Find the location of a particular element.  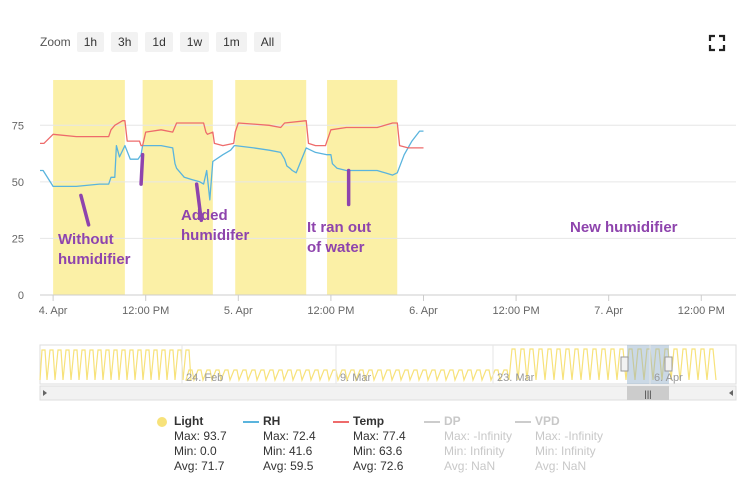

x-tick-label-2: 5. Apr is located at coordinates (238, 311).